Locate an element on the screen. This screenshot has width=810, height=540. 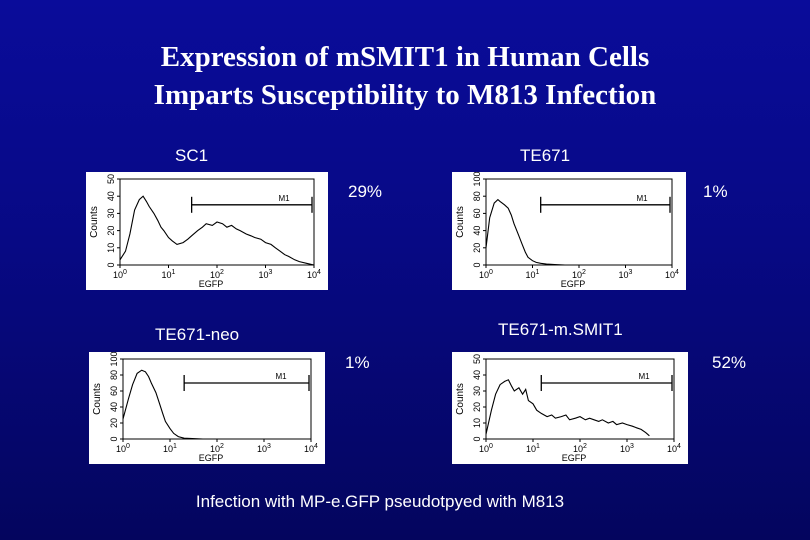
percent-te671: 1% is located at coordinates (715, 191).